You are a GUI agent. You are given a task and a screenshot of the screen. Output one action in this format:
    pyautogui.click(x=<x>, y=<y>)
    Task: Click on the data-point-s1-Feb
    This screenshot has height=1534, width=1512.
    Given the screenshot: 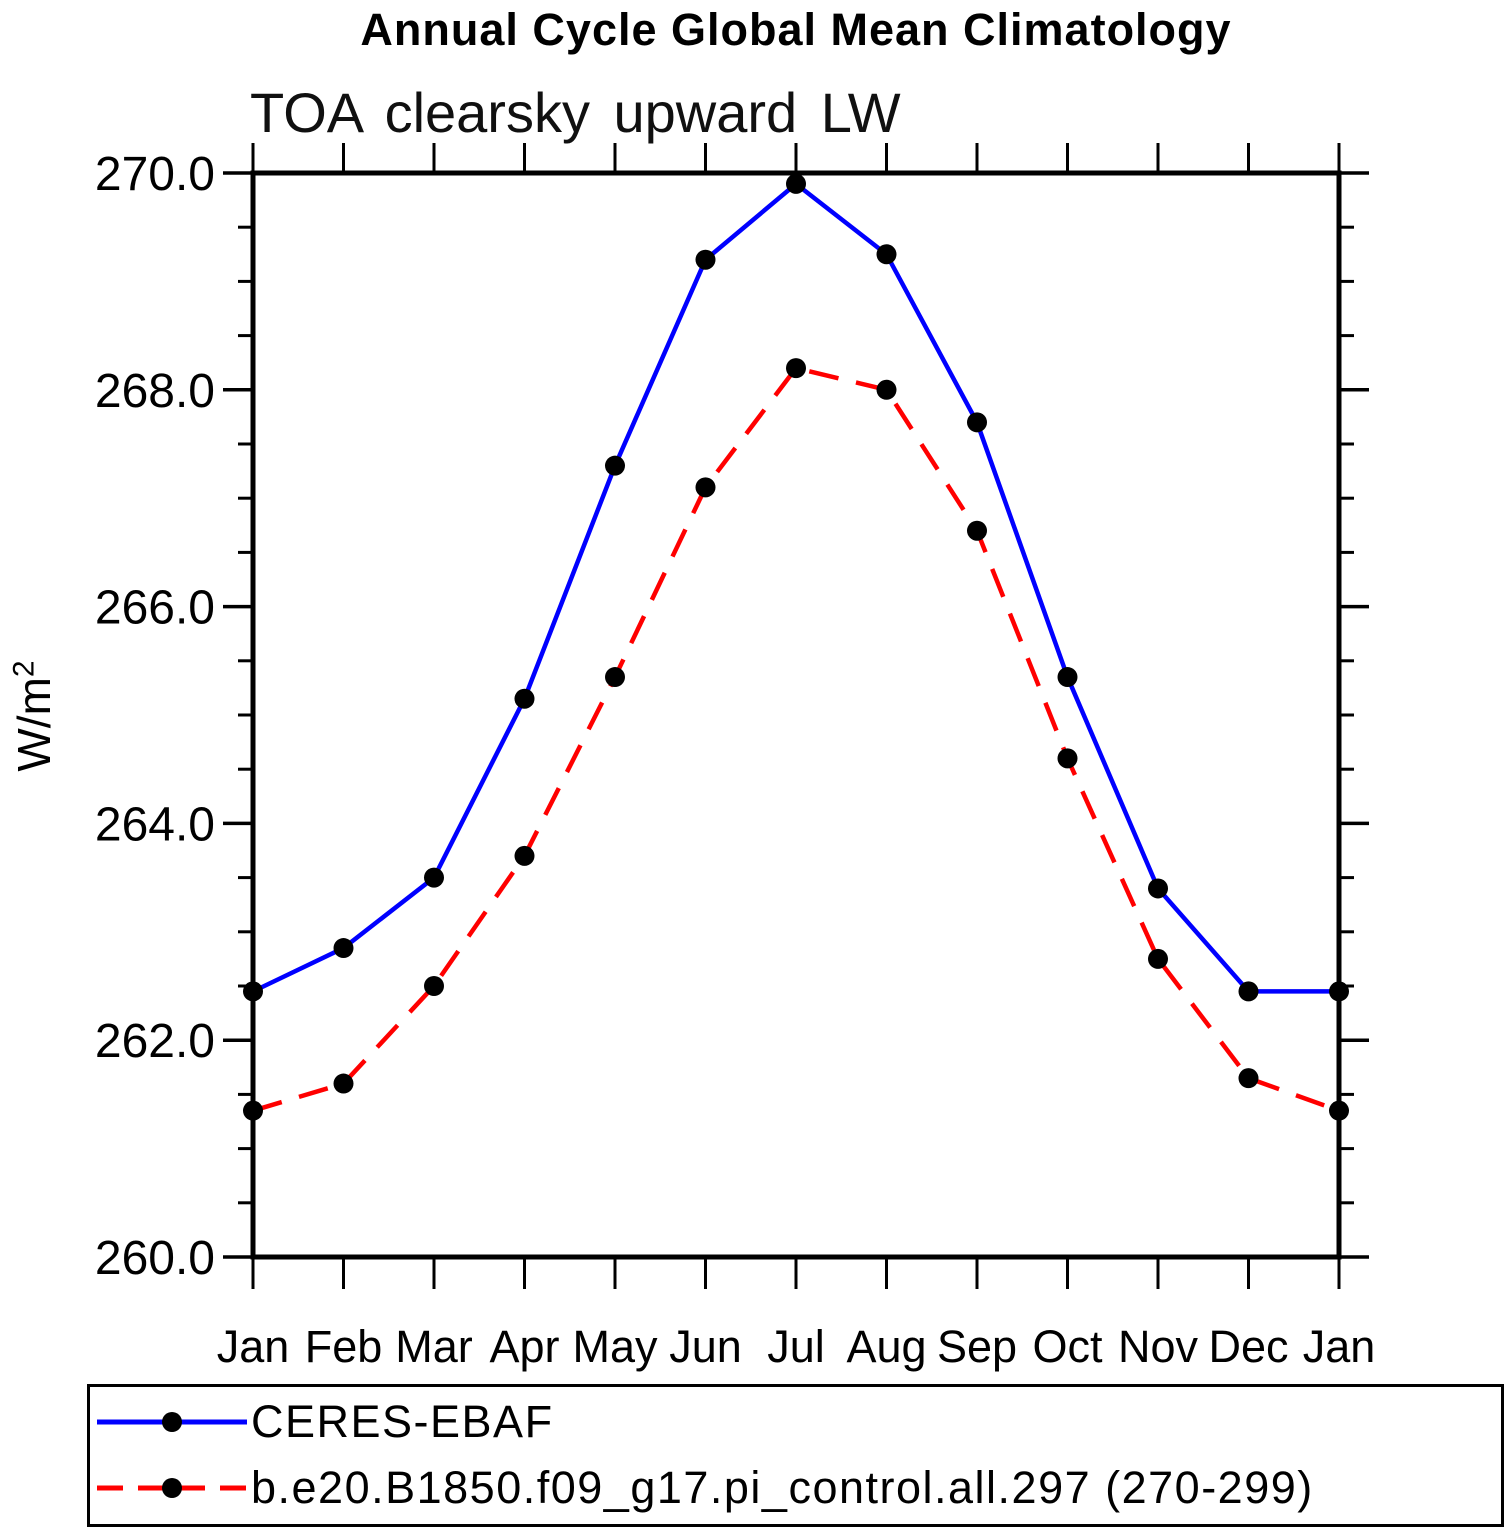 What is the action you would take?
    pyautogui.click(x=343, y=1083)
    